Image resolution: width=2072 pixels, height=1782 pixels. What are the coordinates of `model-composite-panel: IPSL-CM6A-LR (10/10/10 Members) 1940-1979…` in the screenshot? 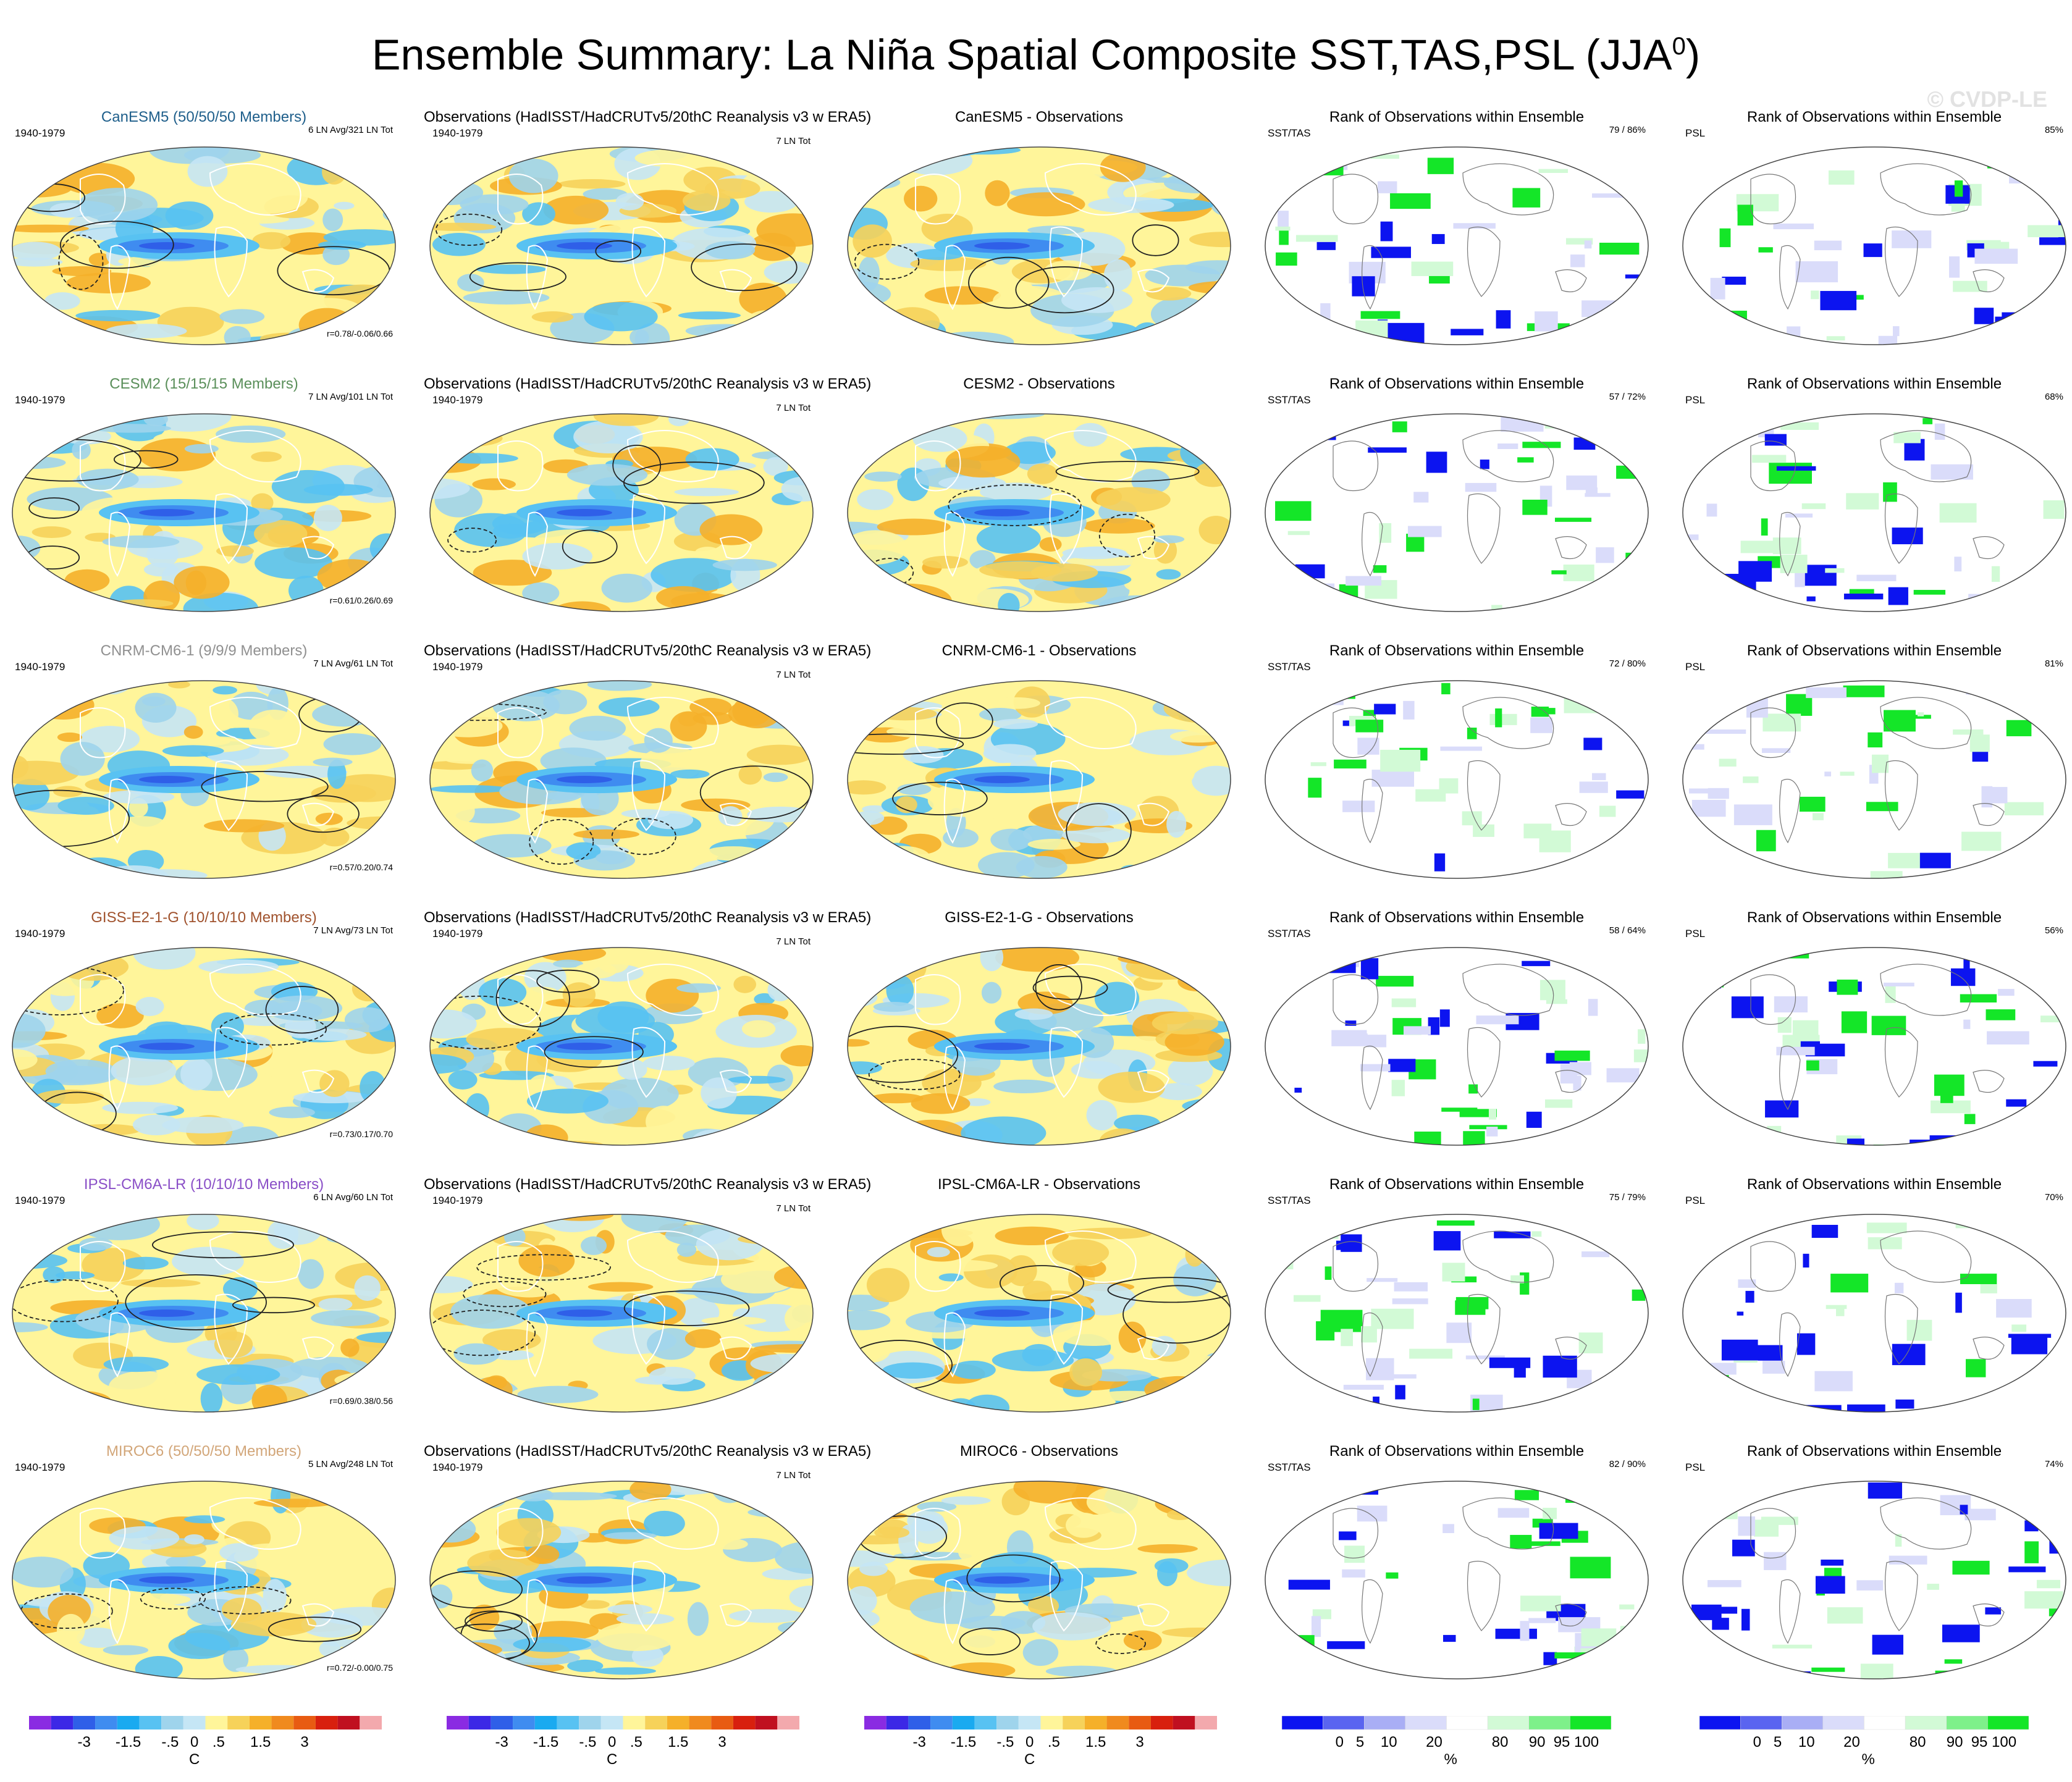 It's located at (204, 1286).